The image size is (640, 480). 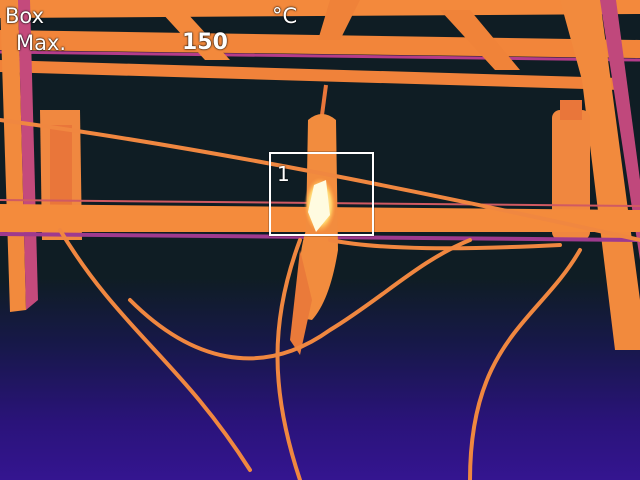 What do you see at coordinates (25, 16) in the screenshot?
I see `measurement-mode-label: Box` at bounding box center [25, 16].